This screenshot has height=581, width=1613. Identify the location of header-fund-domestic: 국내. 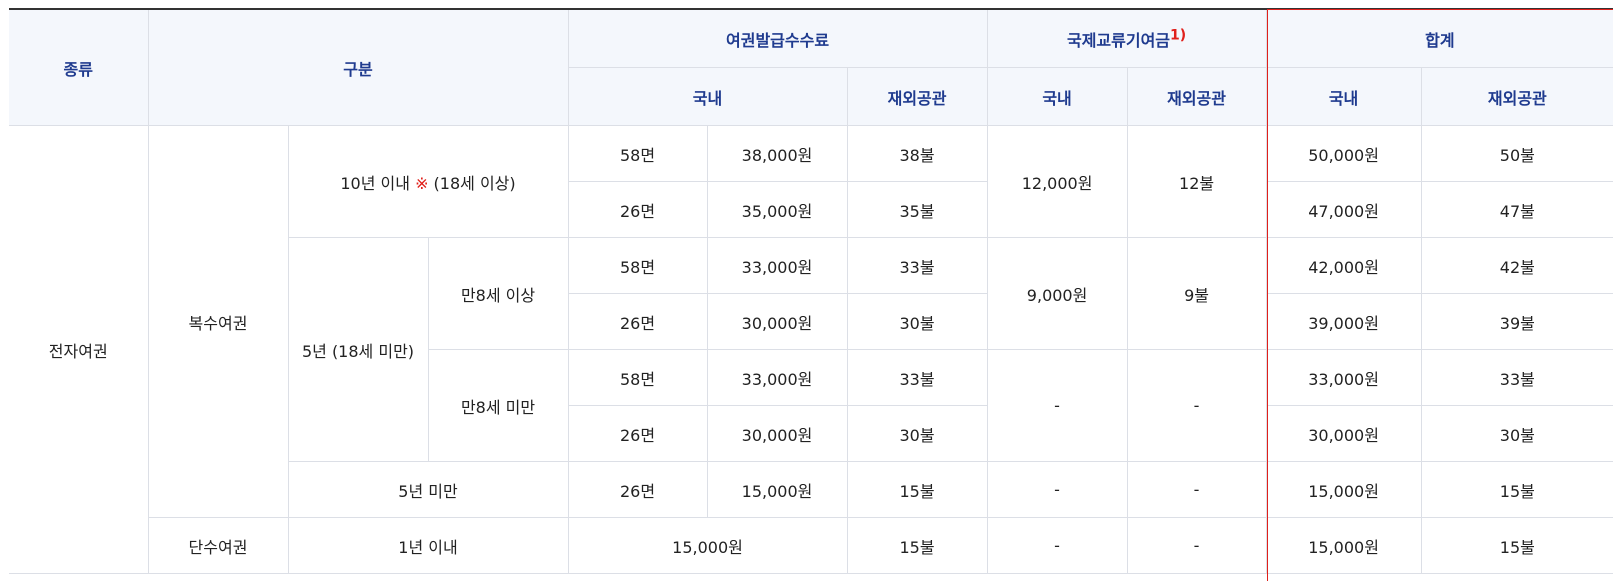
(1057, 96).